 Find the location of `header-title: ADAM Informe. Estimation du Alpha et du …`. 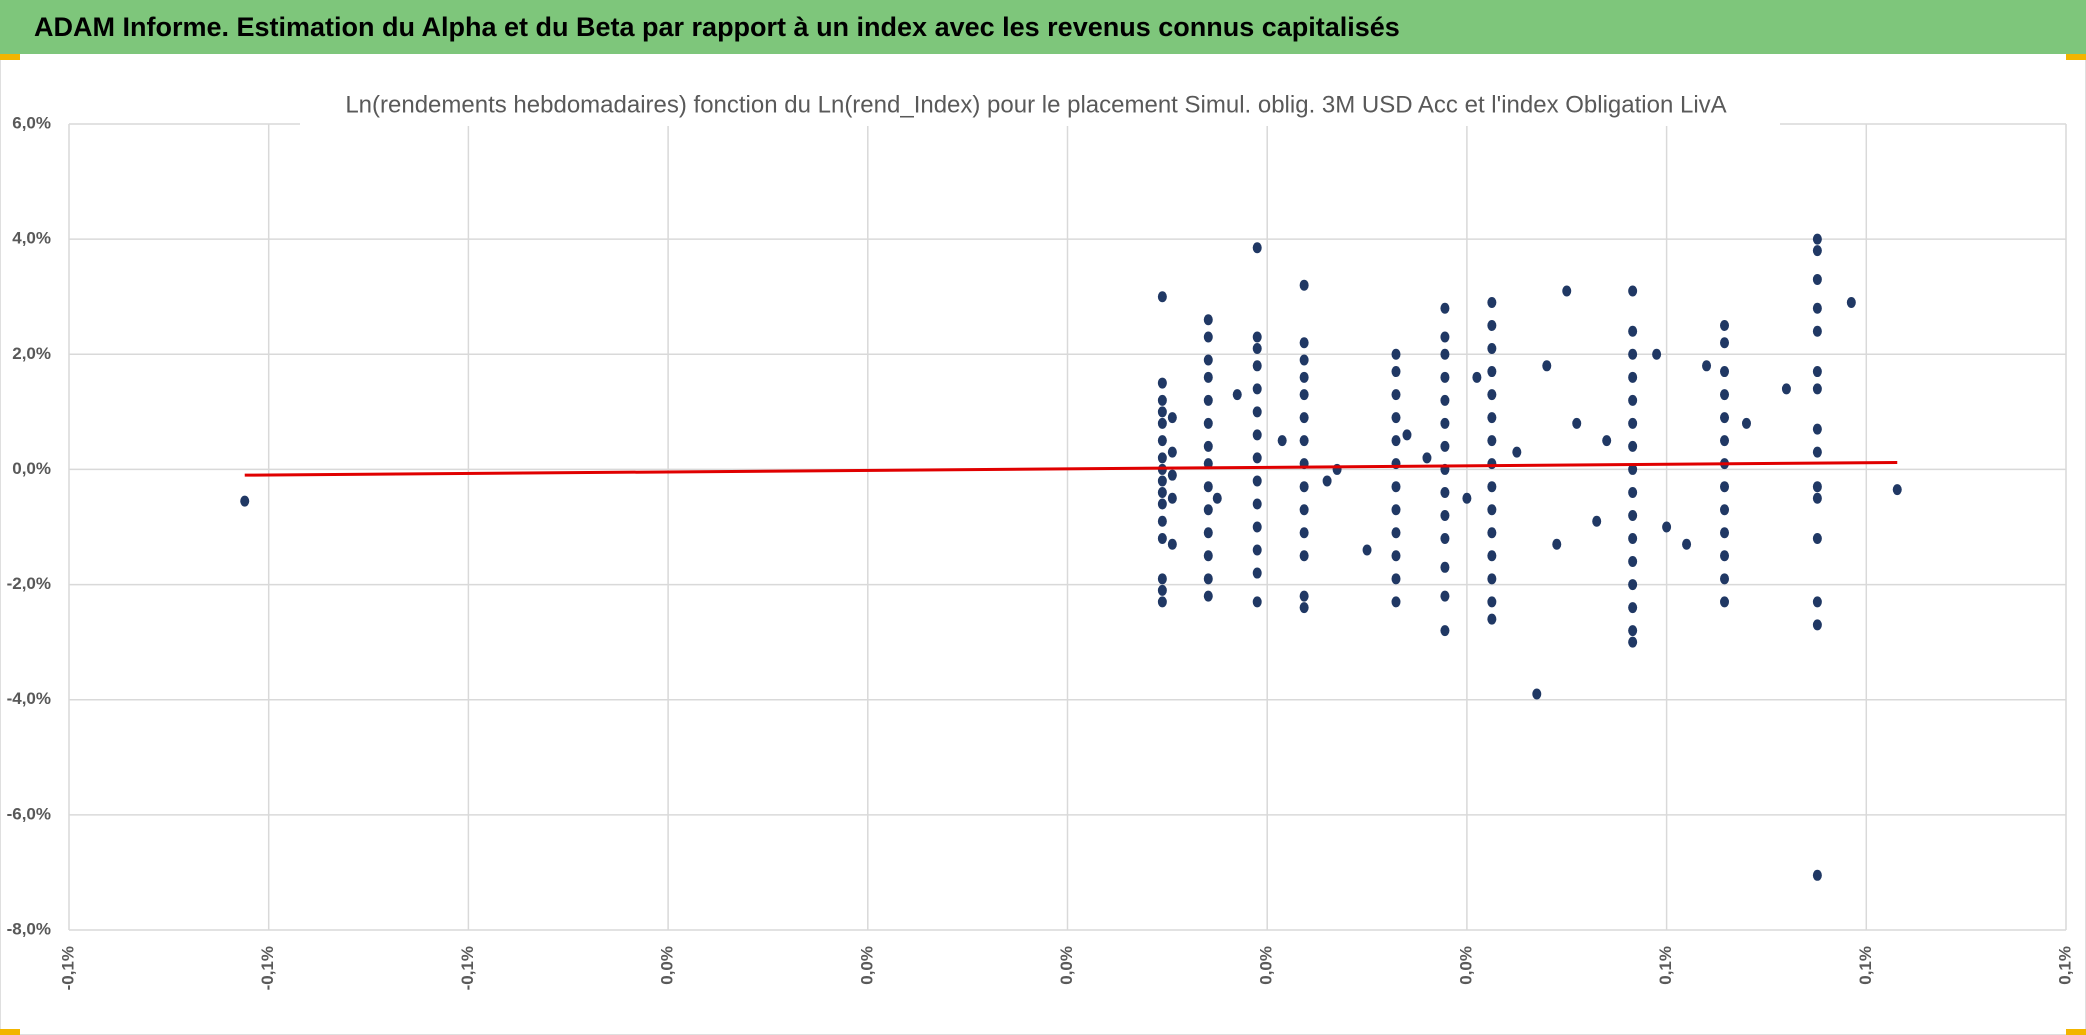

header-title: ADAM Informe. Estimation du Alpha et du … is located at coordinates (717, 27).